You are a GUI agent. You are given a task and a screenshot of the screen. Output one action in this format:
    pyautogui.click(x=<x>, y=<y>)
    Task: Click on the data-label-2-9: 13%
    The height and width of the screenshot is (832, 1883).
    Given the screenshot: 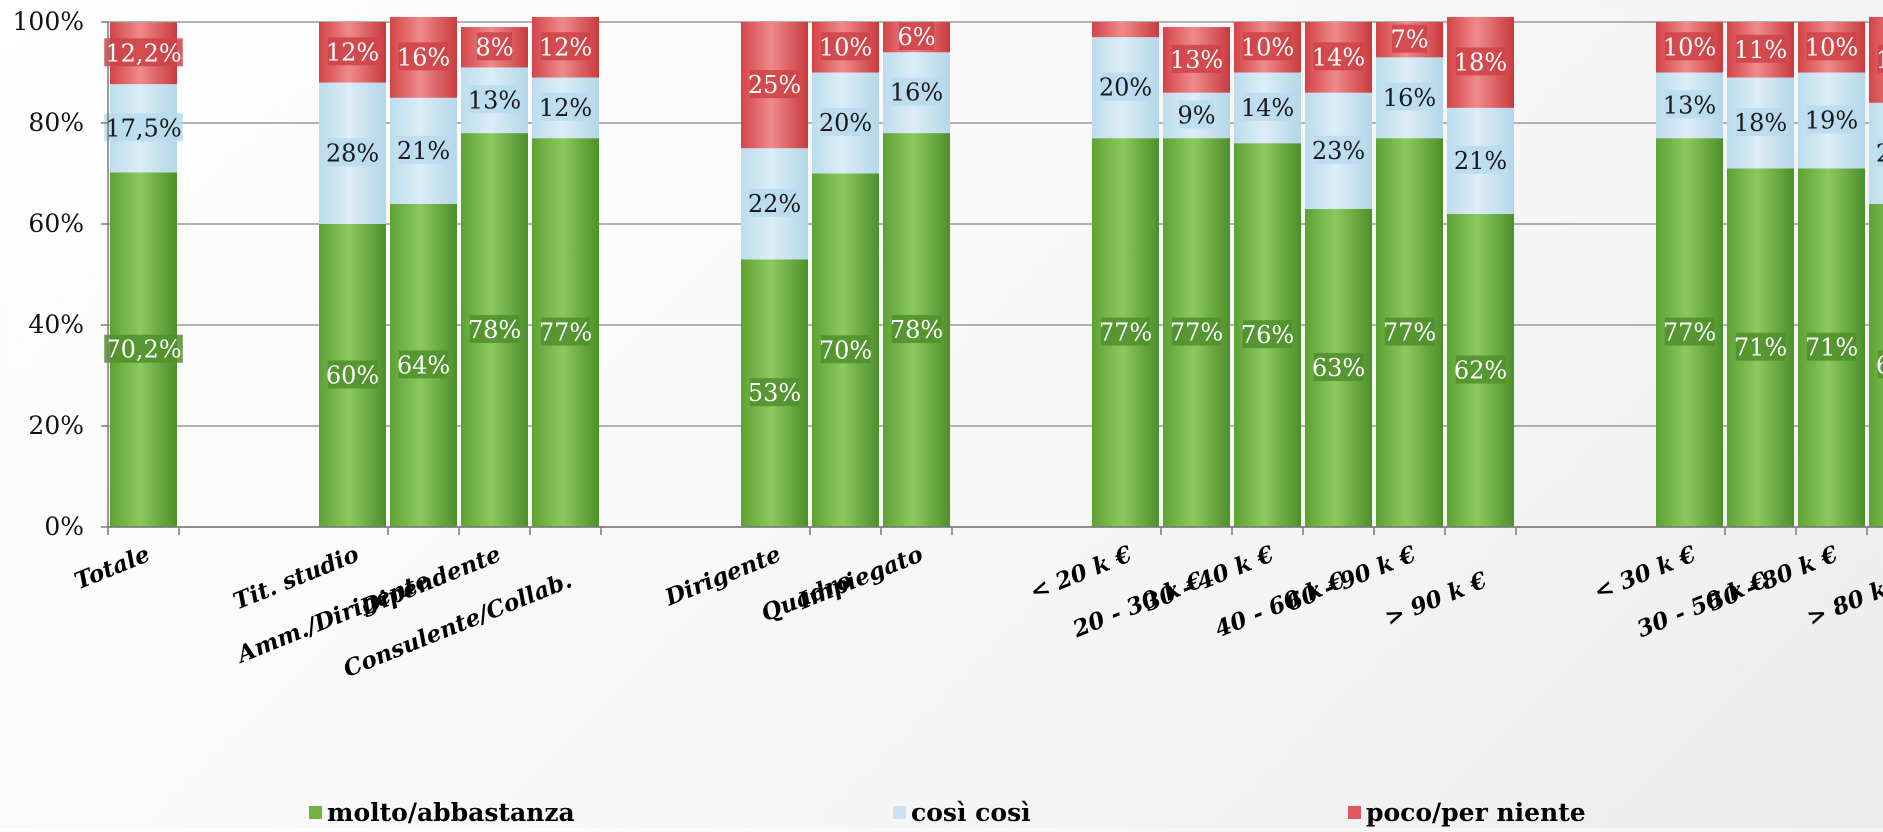 What is the action you would take?
    pyautogui.click(x=1196, y=60)
    